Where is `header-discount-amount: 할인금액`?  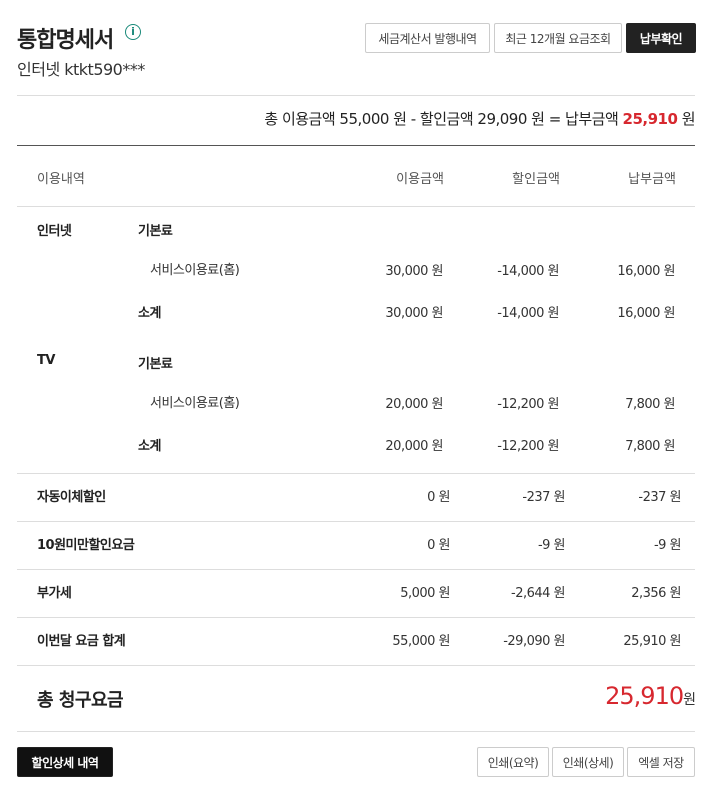 header-discount-amount: 할인금액 is located at coordinates (536, 179).